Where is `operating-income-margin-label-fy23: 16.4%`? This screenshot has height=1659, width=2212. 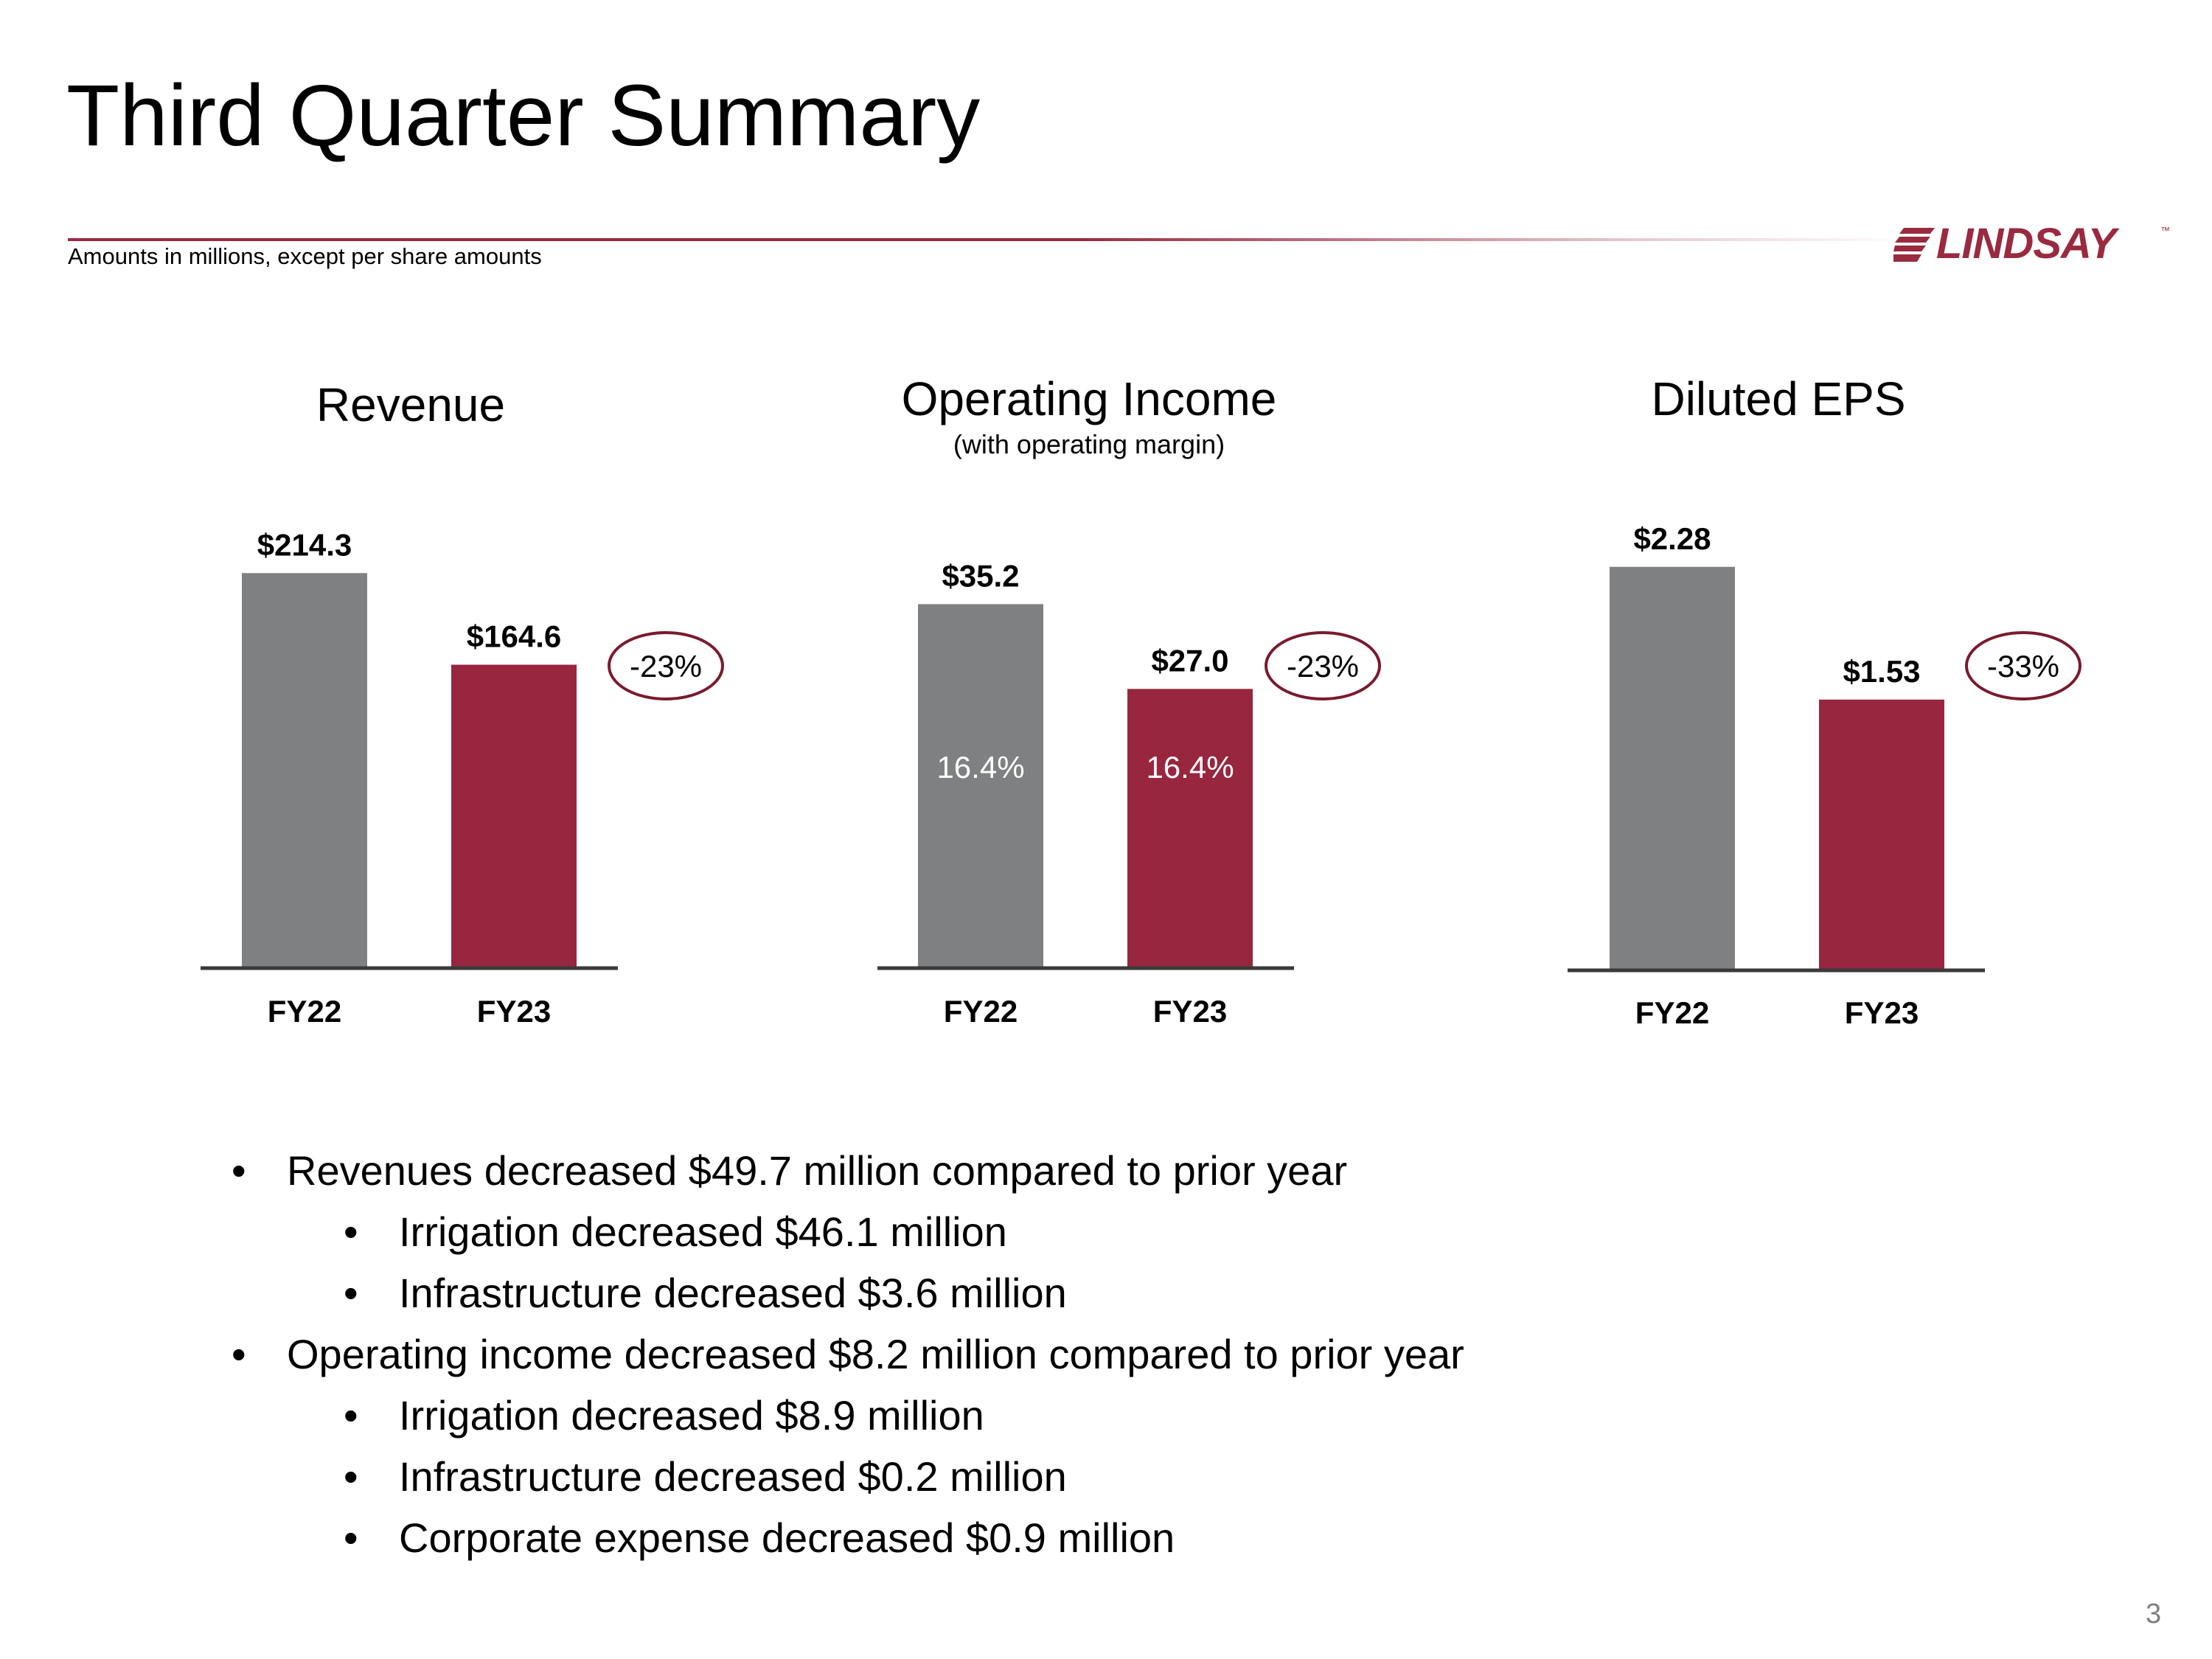 operating-income-margin-label-fy23: 16.4% is located at coordinates (1190, 767).